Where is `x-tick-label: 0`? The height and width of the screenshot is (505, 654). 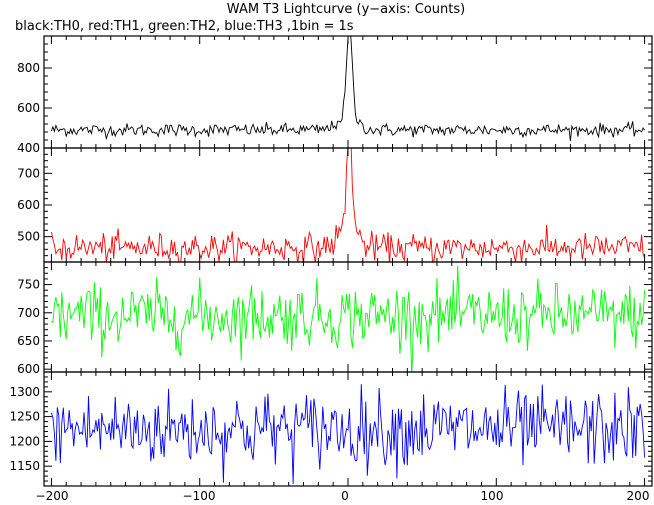 x-tick-label: 0 is located at coordinates (345, 496).